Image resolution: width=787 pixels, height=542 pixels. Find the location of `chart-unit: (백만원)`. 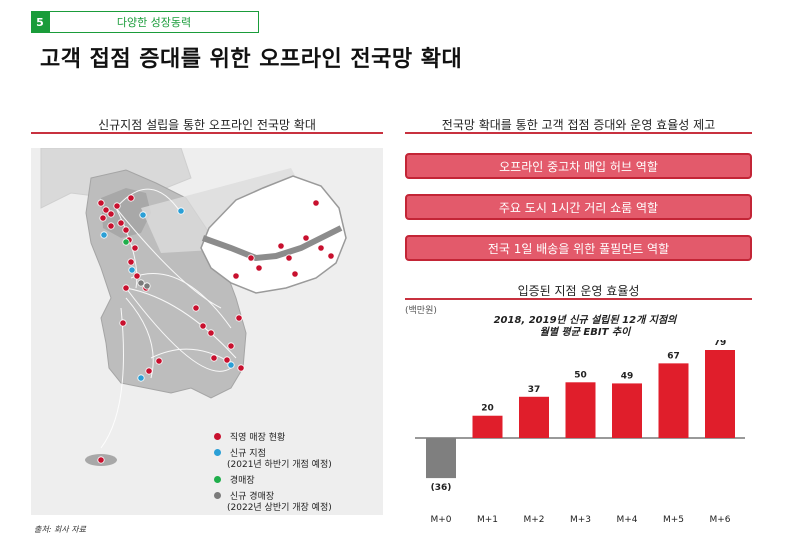

chart-unit: (백만원) is located at coordinates (421, 311).